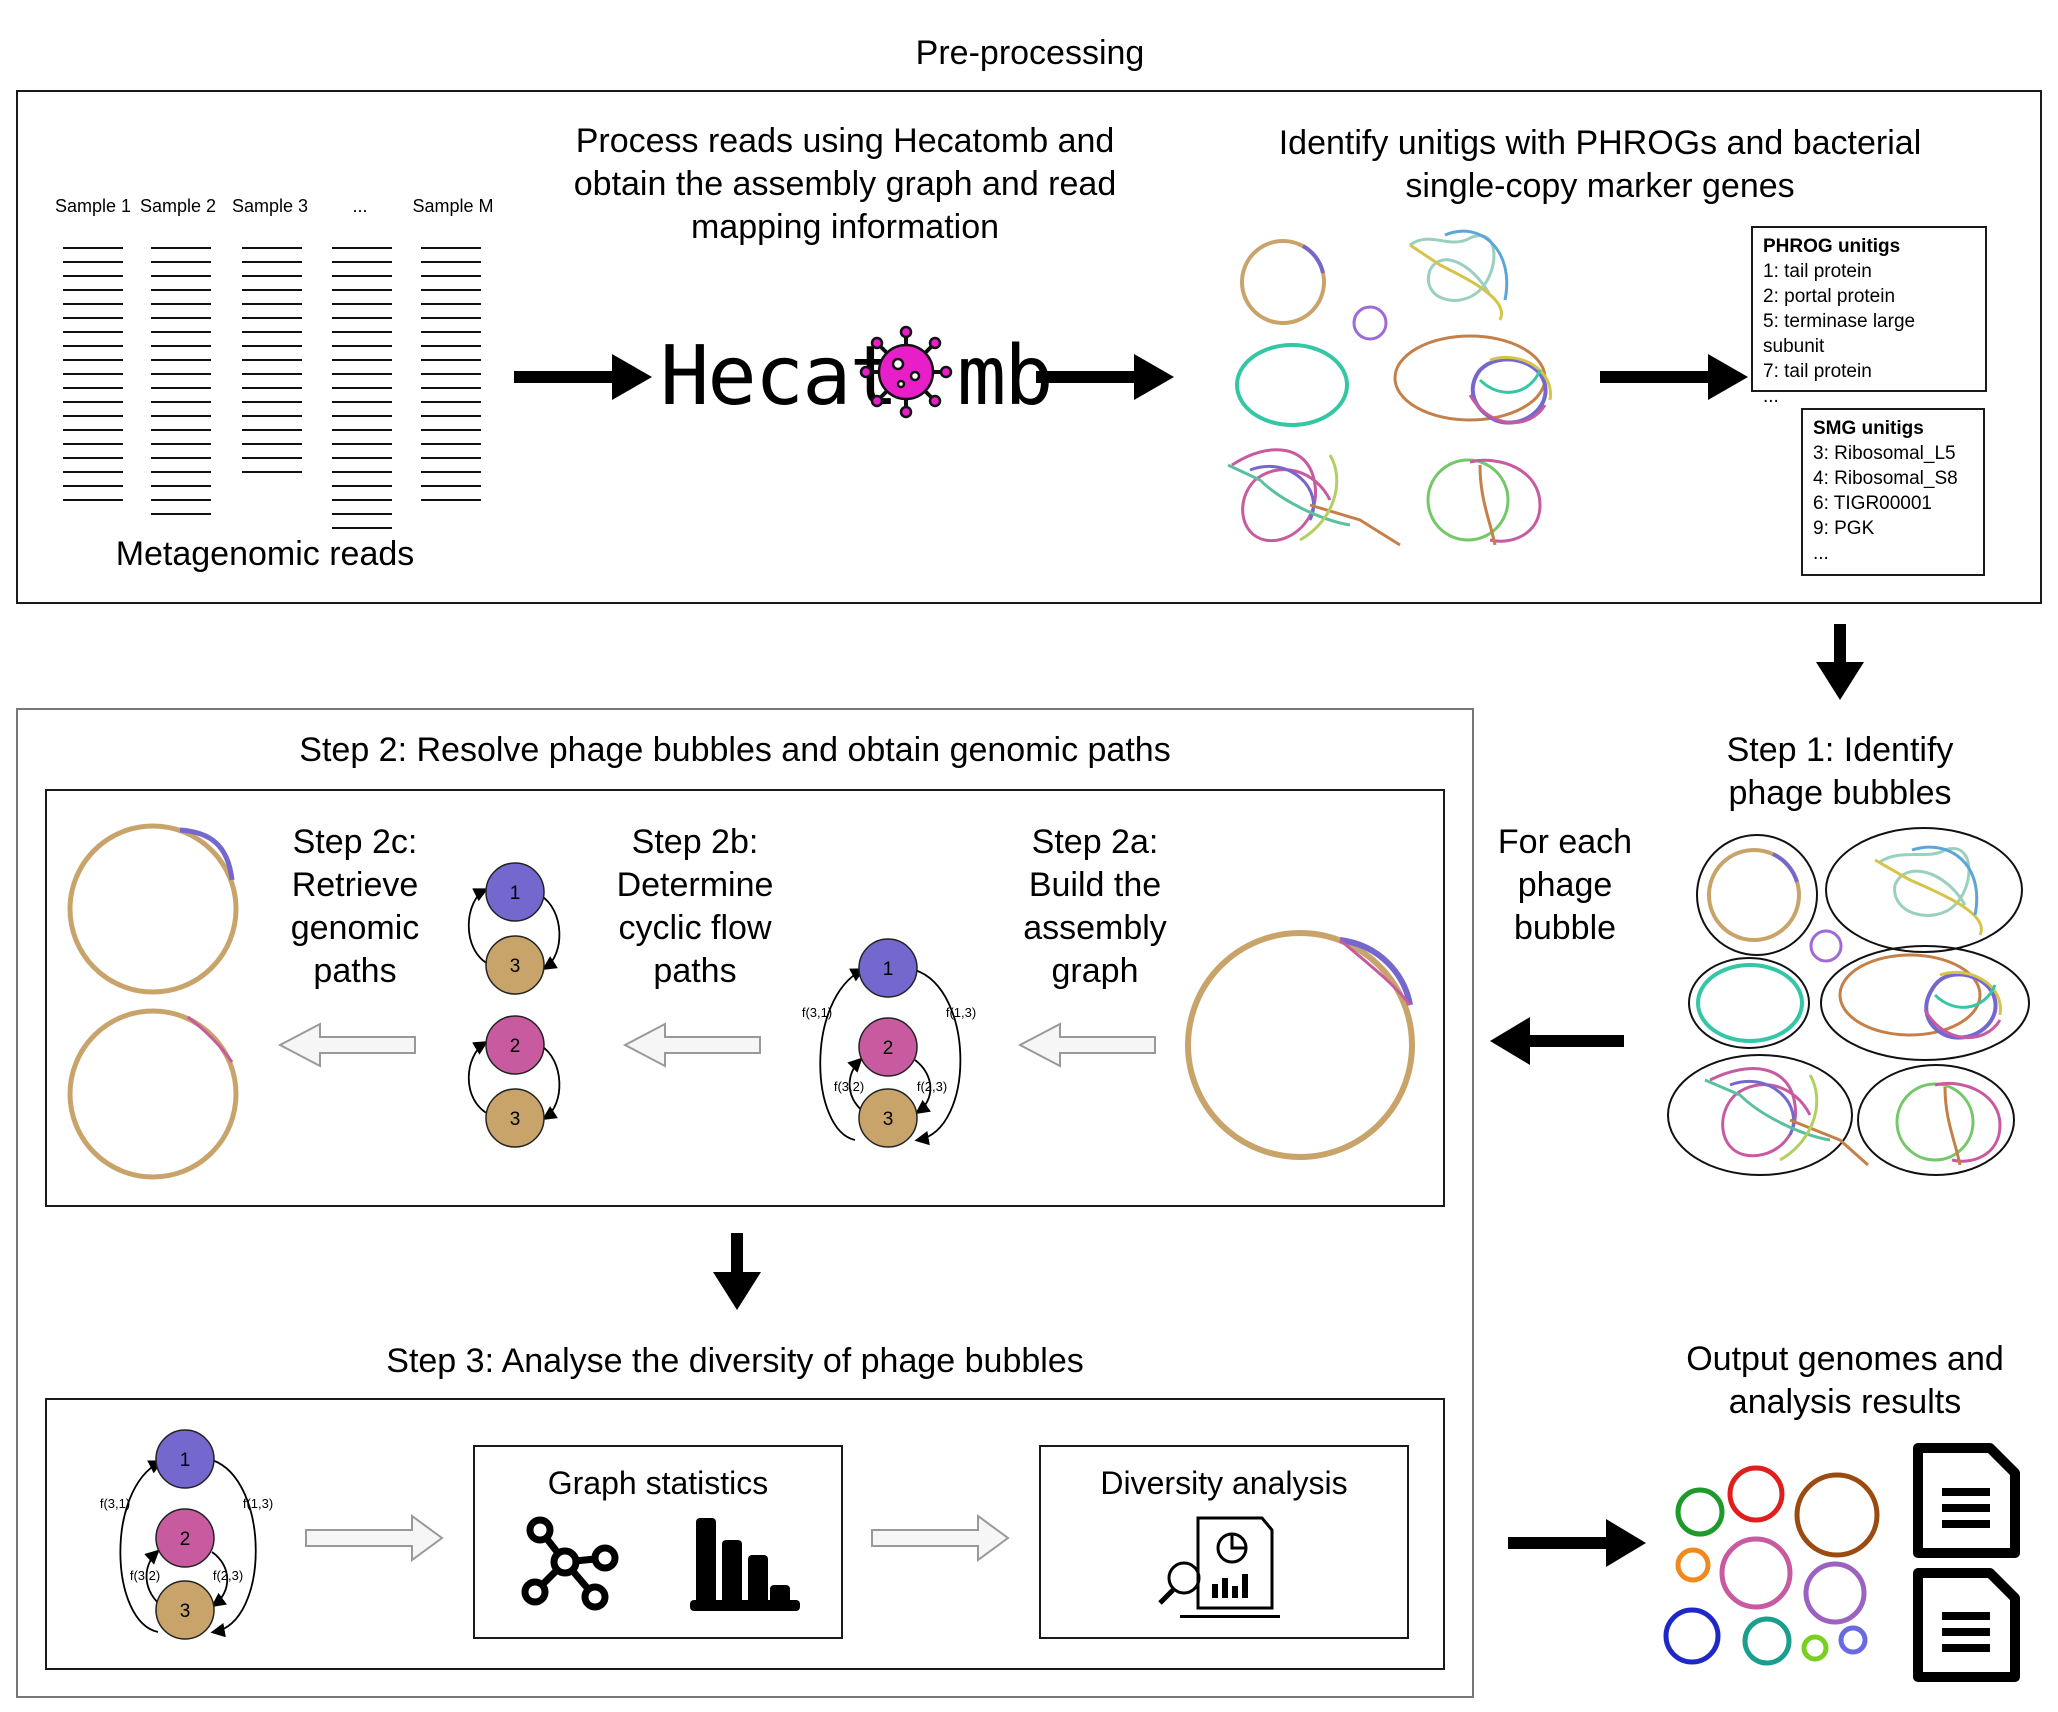  I want to click on output-title: Output genomes and analysis results, so click(1845, 1380).